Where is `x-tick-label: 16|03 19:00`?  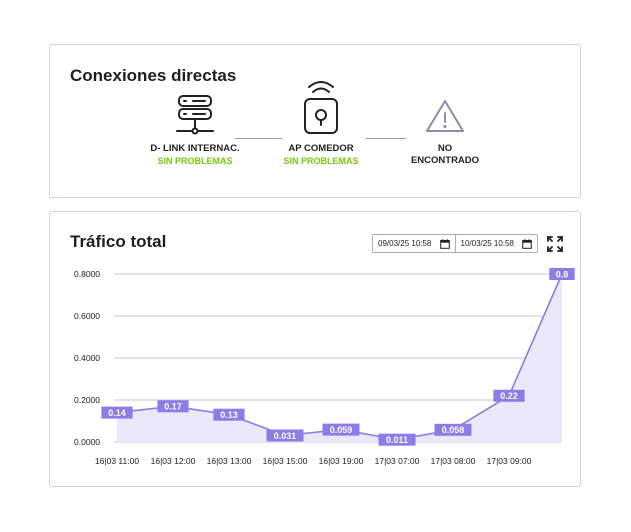
x-tick-label: 16|03 19:00 is located at coordinates (341, 461).